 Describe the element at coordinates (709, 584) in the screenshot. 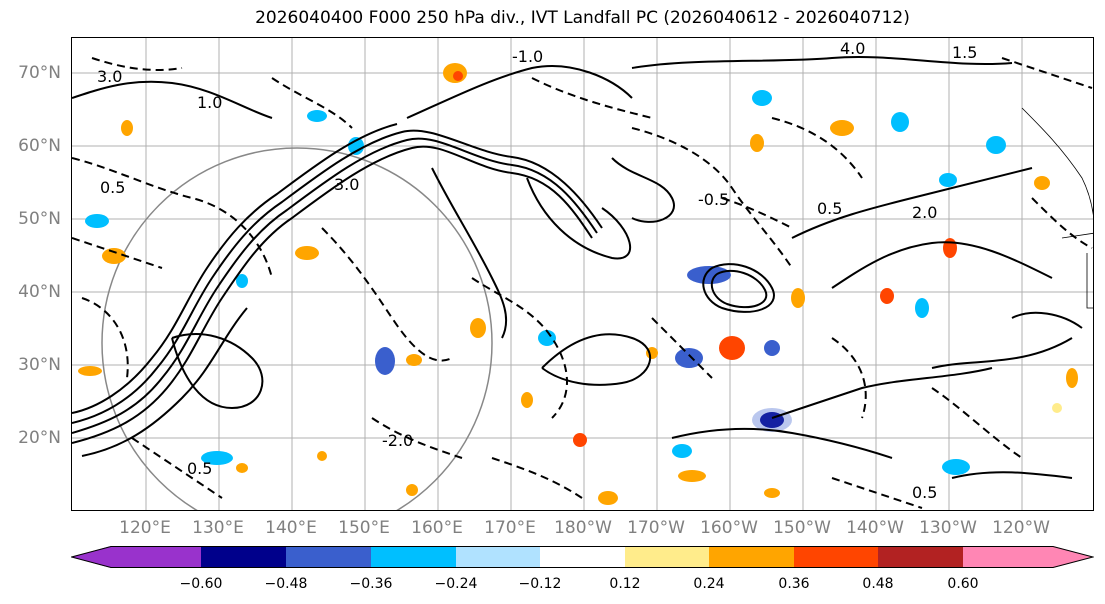

I see `colorbar-tick: 0.24` at that location.